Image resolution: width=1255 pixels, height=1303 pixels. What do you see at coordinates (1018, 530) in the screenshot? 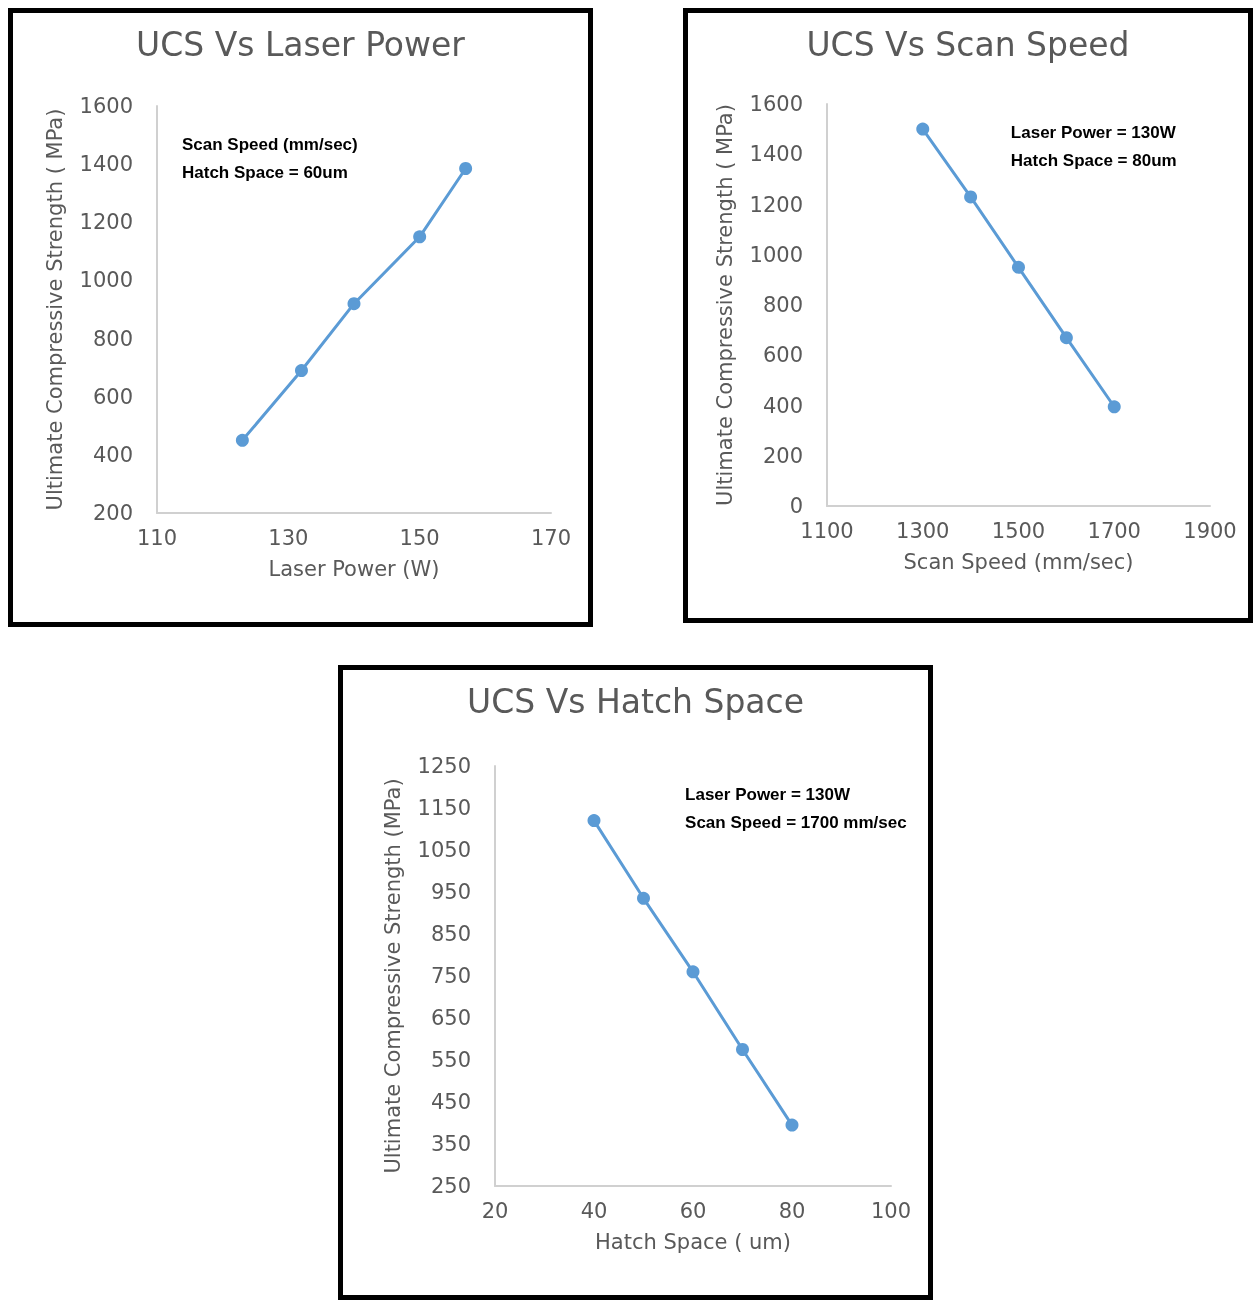
I see `x-tick-label: 1500` at bounding box center [1018, 530].